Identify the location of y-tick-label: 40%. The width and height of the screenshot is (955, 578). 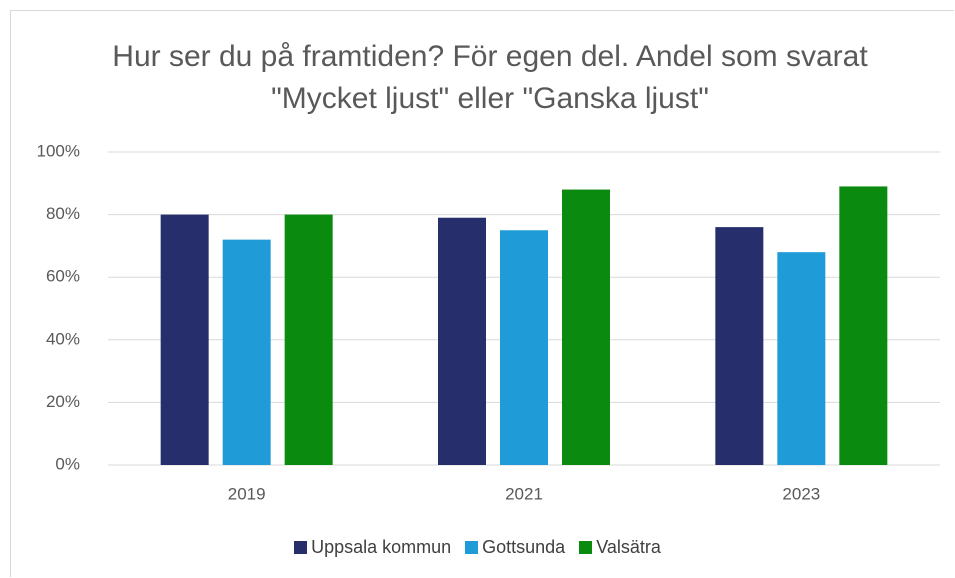
(63, 338).